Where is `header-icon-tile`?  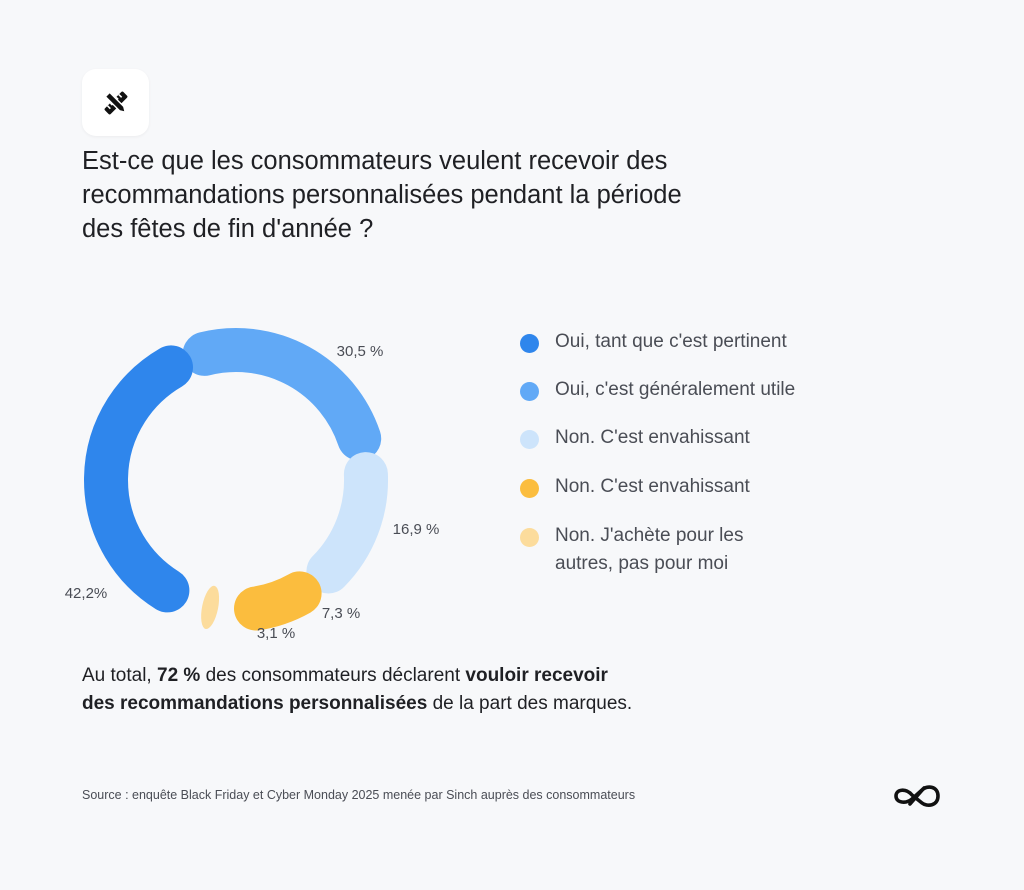 header-icon-tile is located at coordinates (115, 102).